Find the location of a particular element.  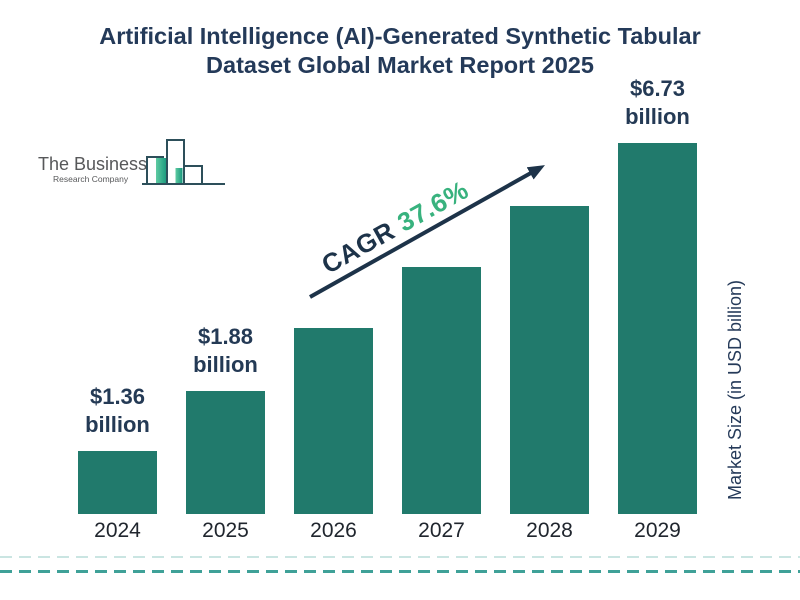

company-logo-graphic: The Business Research Company is located at coordinates (131, 162).